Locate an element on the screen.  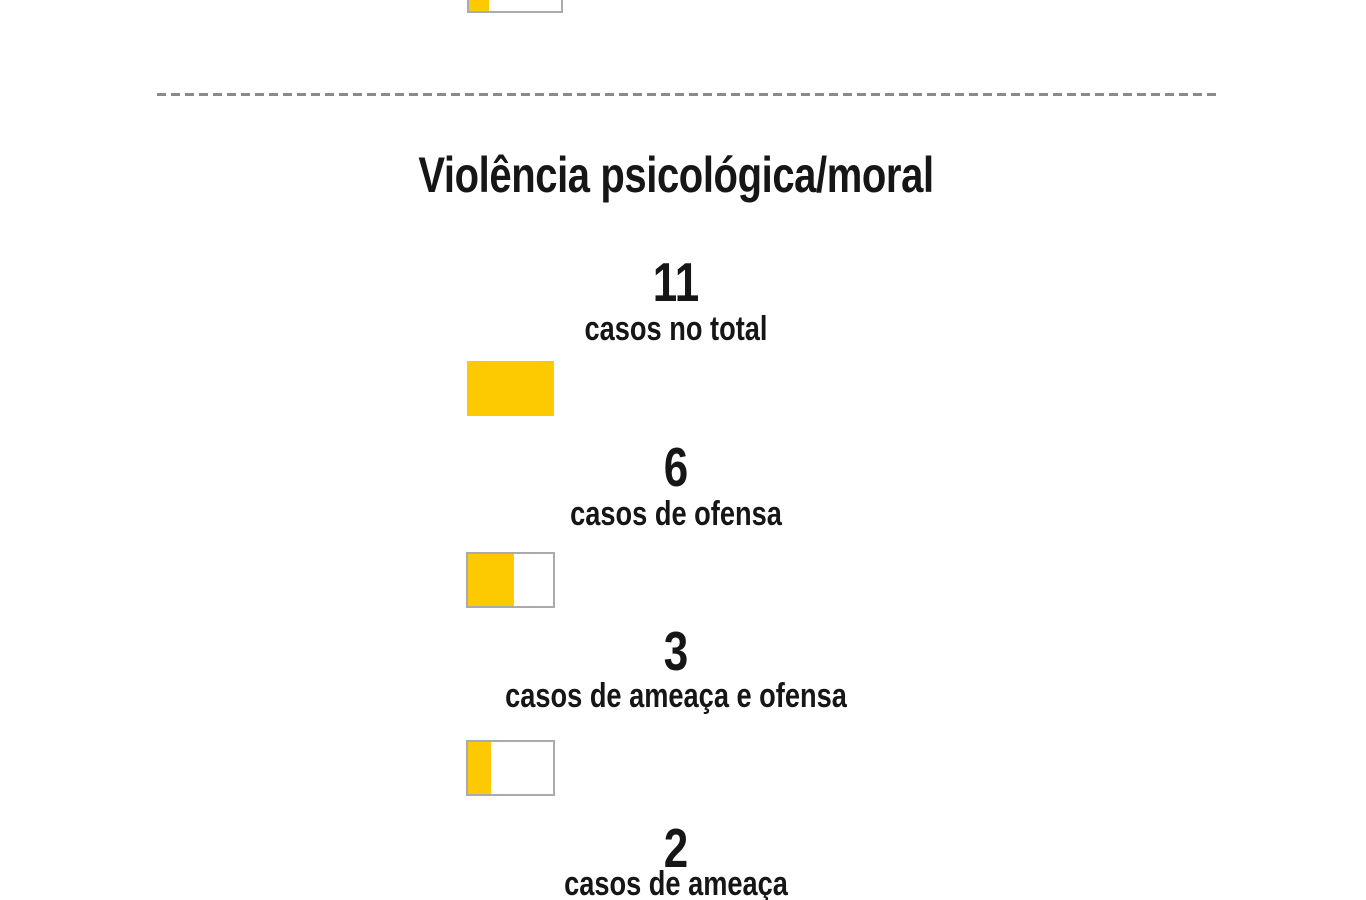
stat-bar-ameaca-e-ofensa-fill is located at coordinates (480, 768).